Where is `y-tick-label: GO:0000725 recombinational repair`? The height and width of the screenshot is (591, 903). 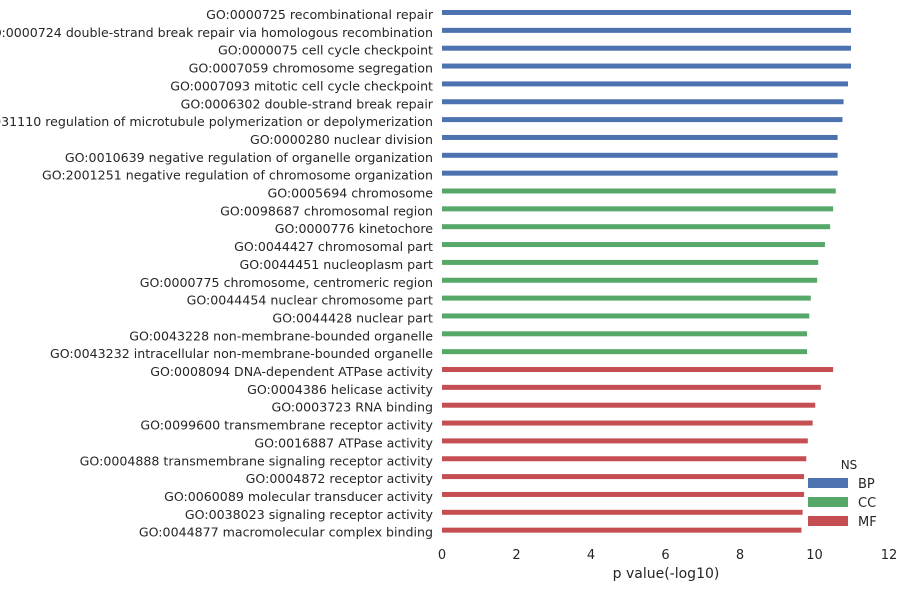
y-tick-label: GO:0000725 recombinational repair is located at coordinates (320, 14).